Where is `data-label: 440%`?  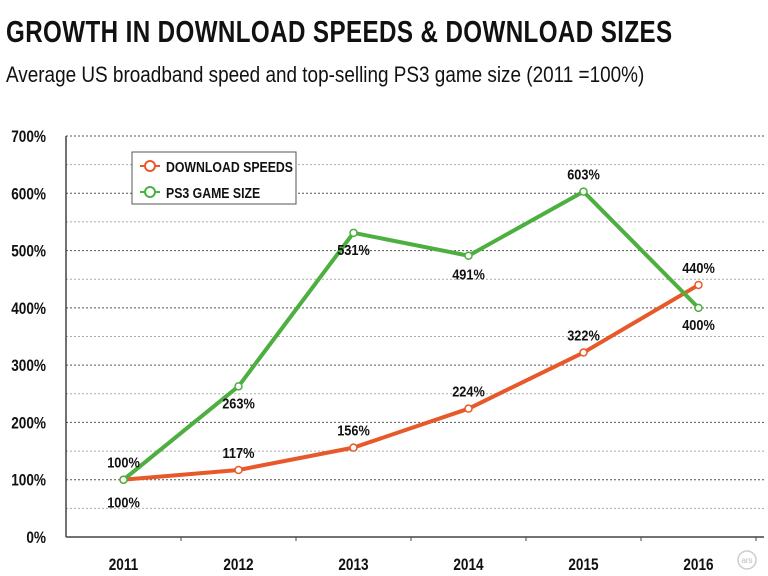
data-label: 440% is located at coordinates (698, 267).